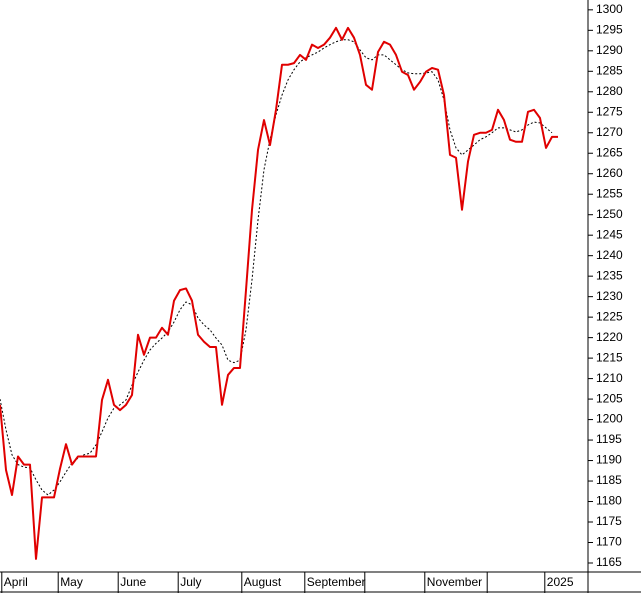 This screenshot has width=641, height=593. I want to click on y-tick-label: 1245, so click(609, 234).